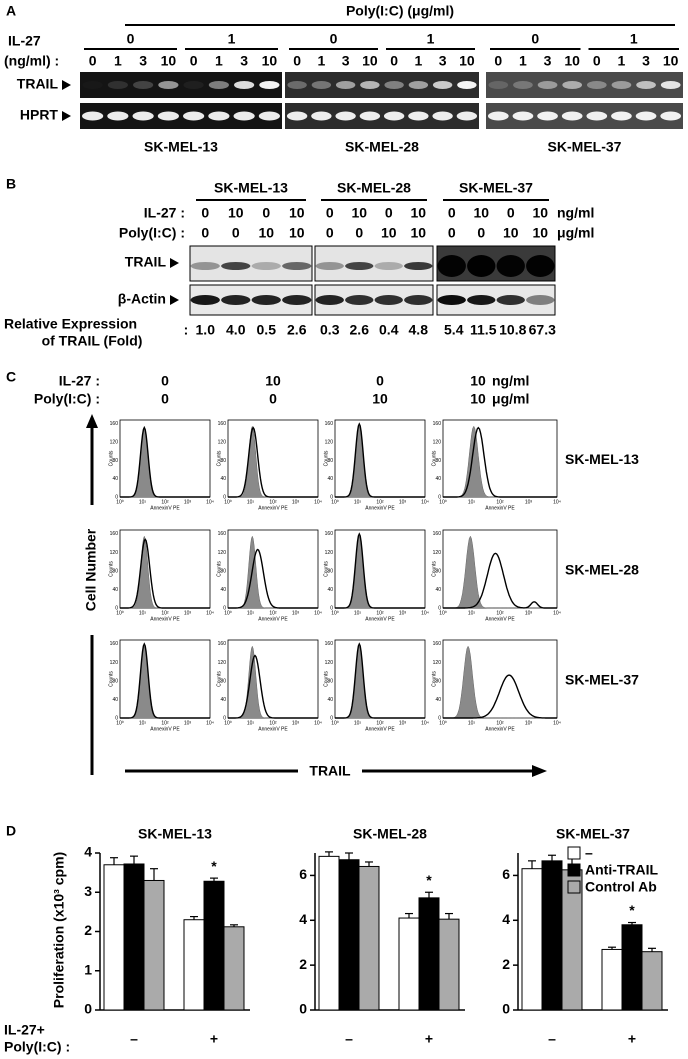  I want to click on poly-label: 0, so click(334, 39).